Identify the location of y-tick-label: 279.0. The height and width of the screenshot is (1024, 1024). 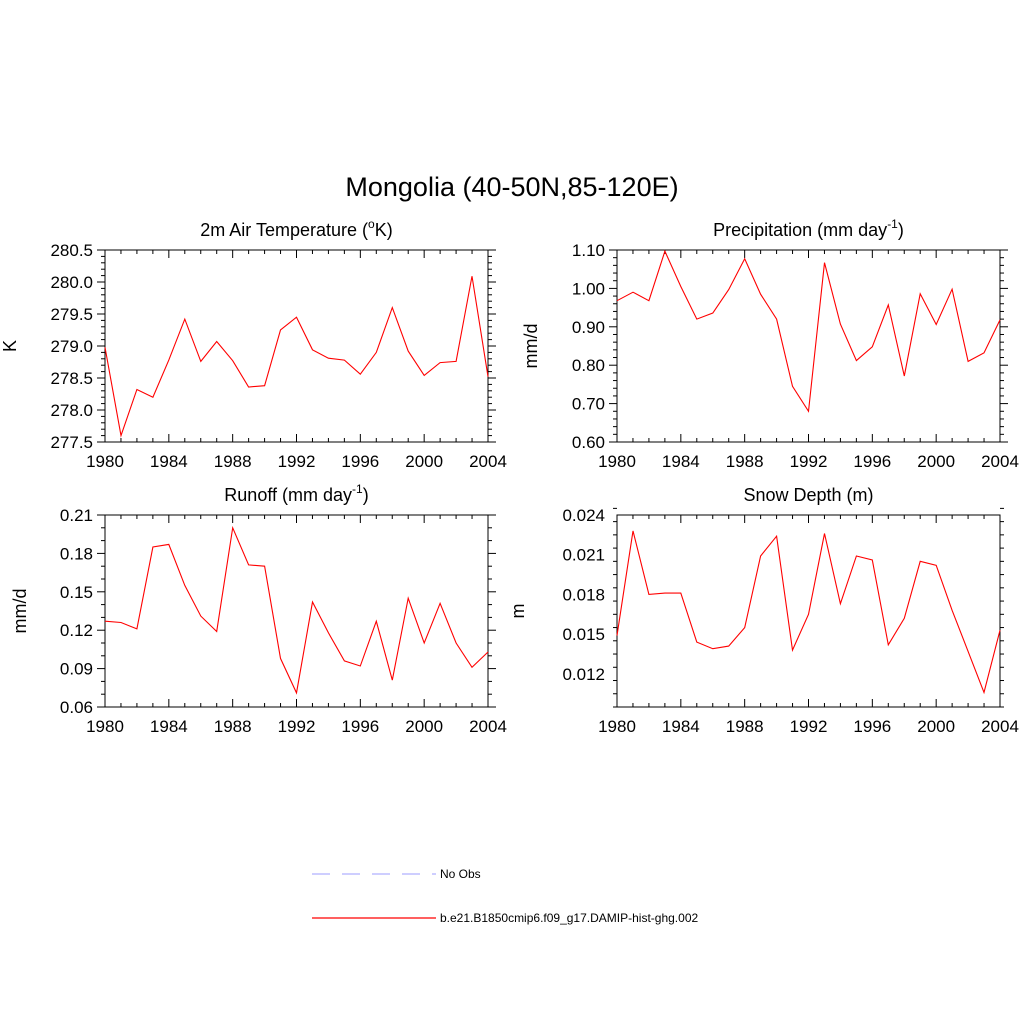
(71, 346).